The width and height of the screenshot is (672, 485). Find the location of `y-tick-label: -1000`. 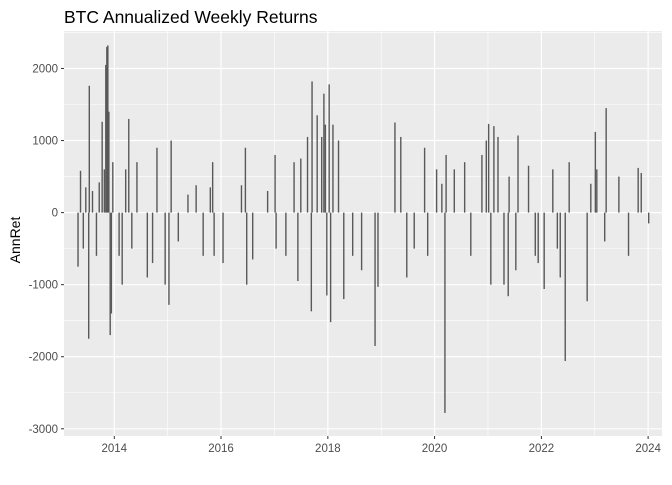

y-tick-label: -1000 is located at coordinates (43, 286).